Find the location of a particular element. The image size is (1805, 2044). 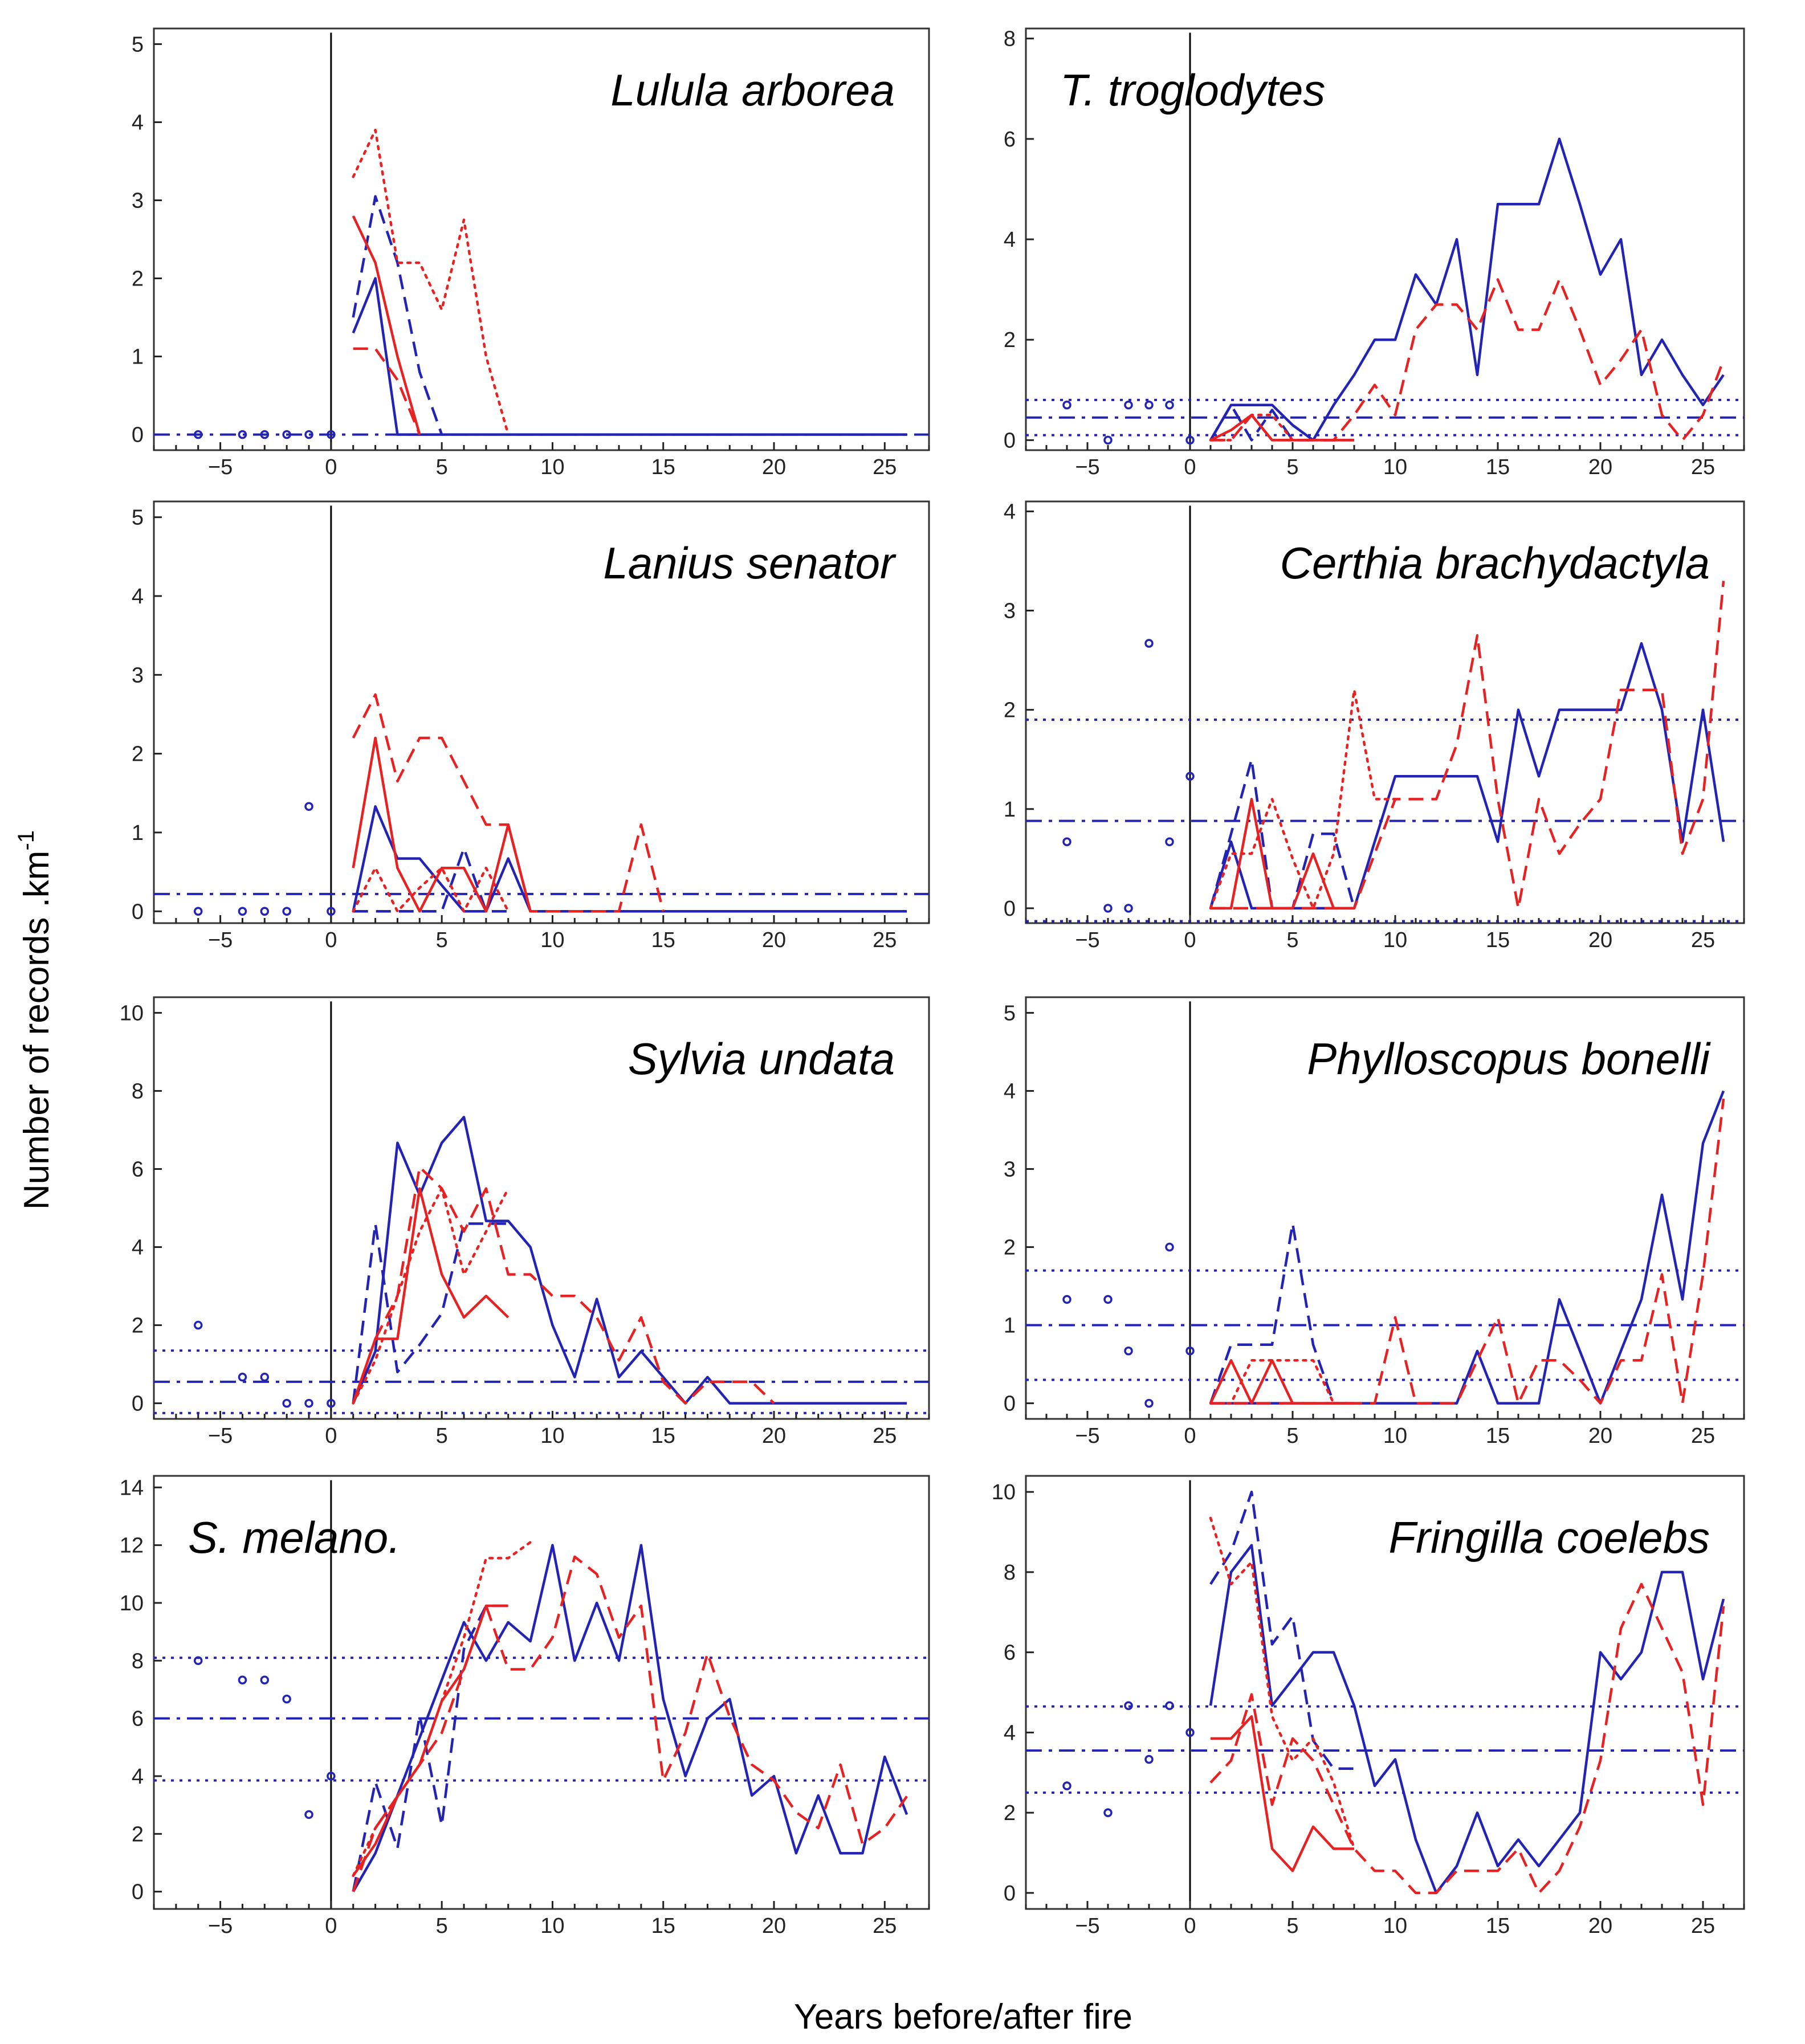

panel-7: −5 0 5 10 15 20 25 0 2 4 6 8 10 12 14 S. melano. is located at coordinates (525, 1706).